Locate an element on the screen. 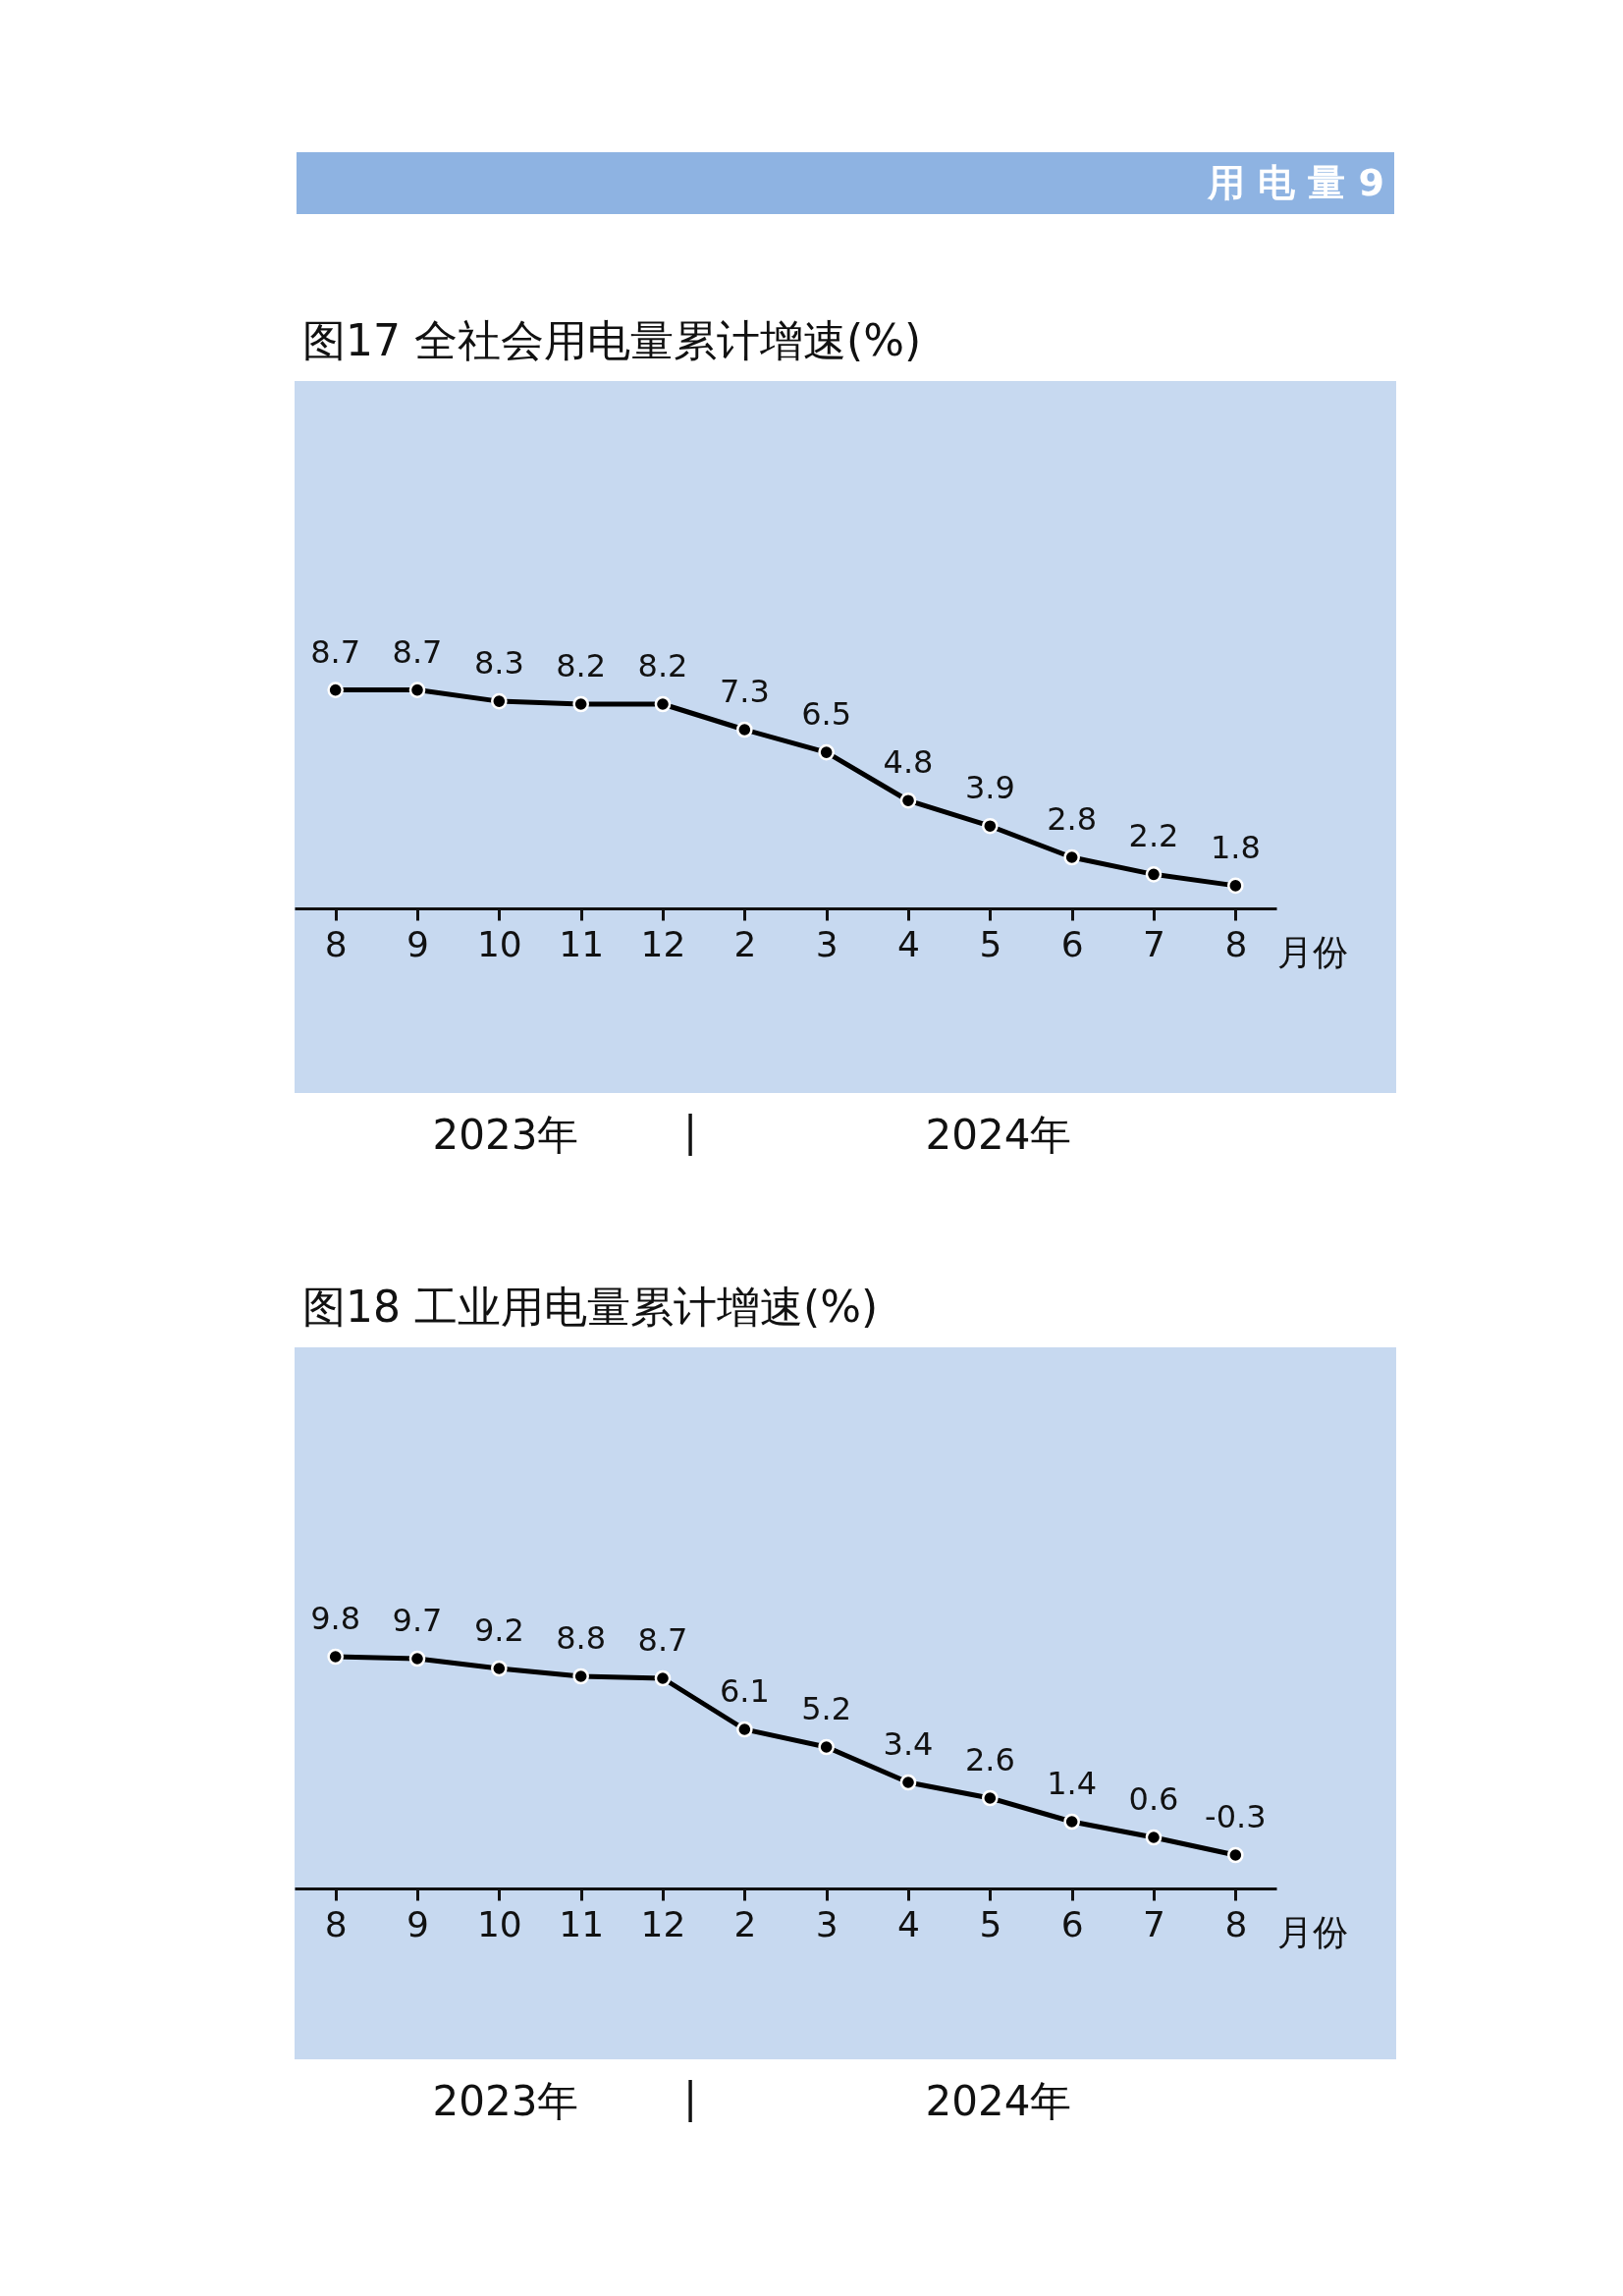 The image size is (1623, 2296). data-label: 9.8 is located at coordinates (335, 1618).